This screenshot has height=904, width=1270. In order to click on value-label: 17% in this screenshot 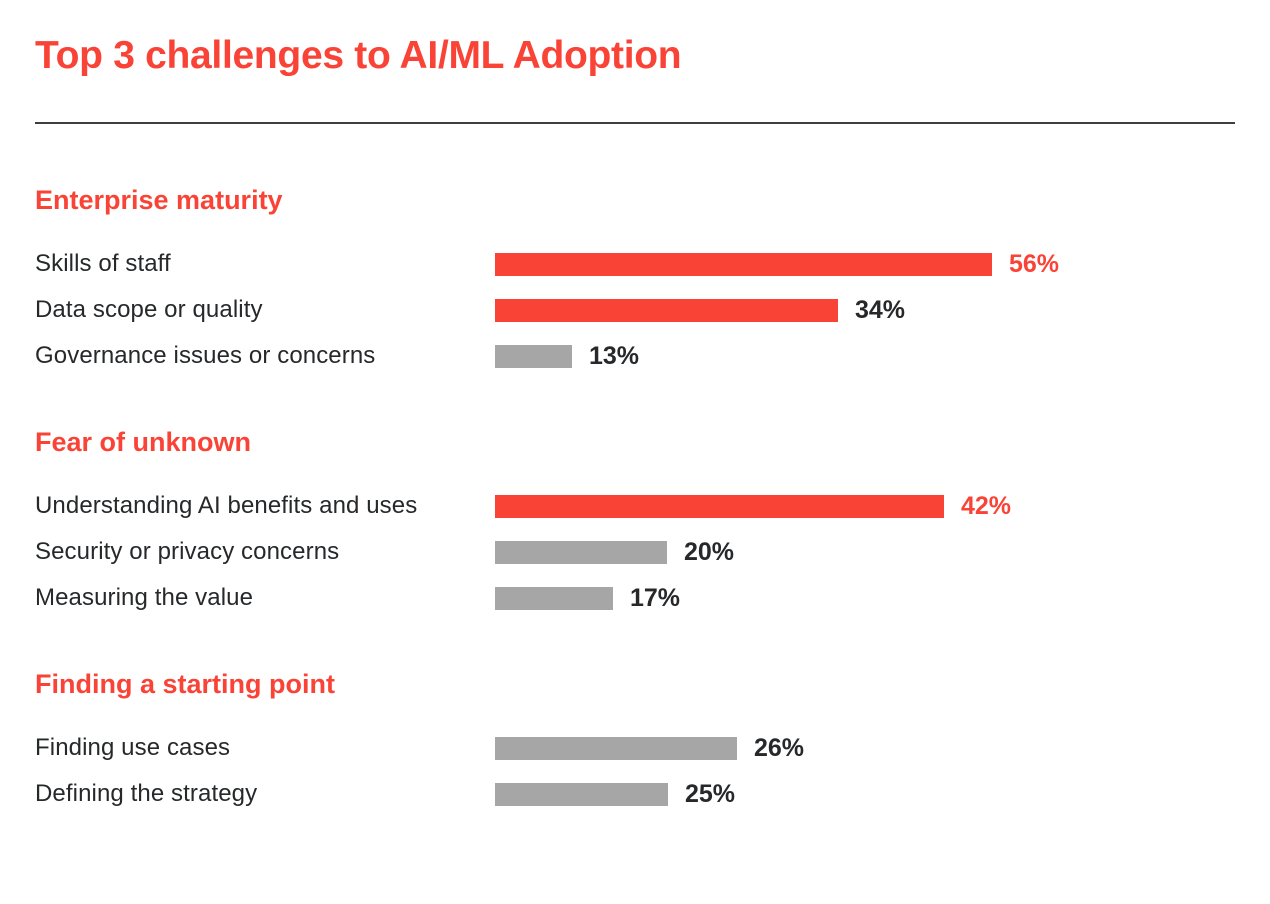, I will do `click(655, 597)`.